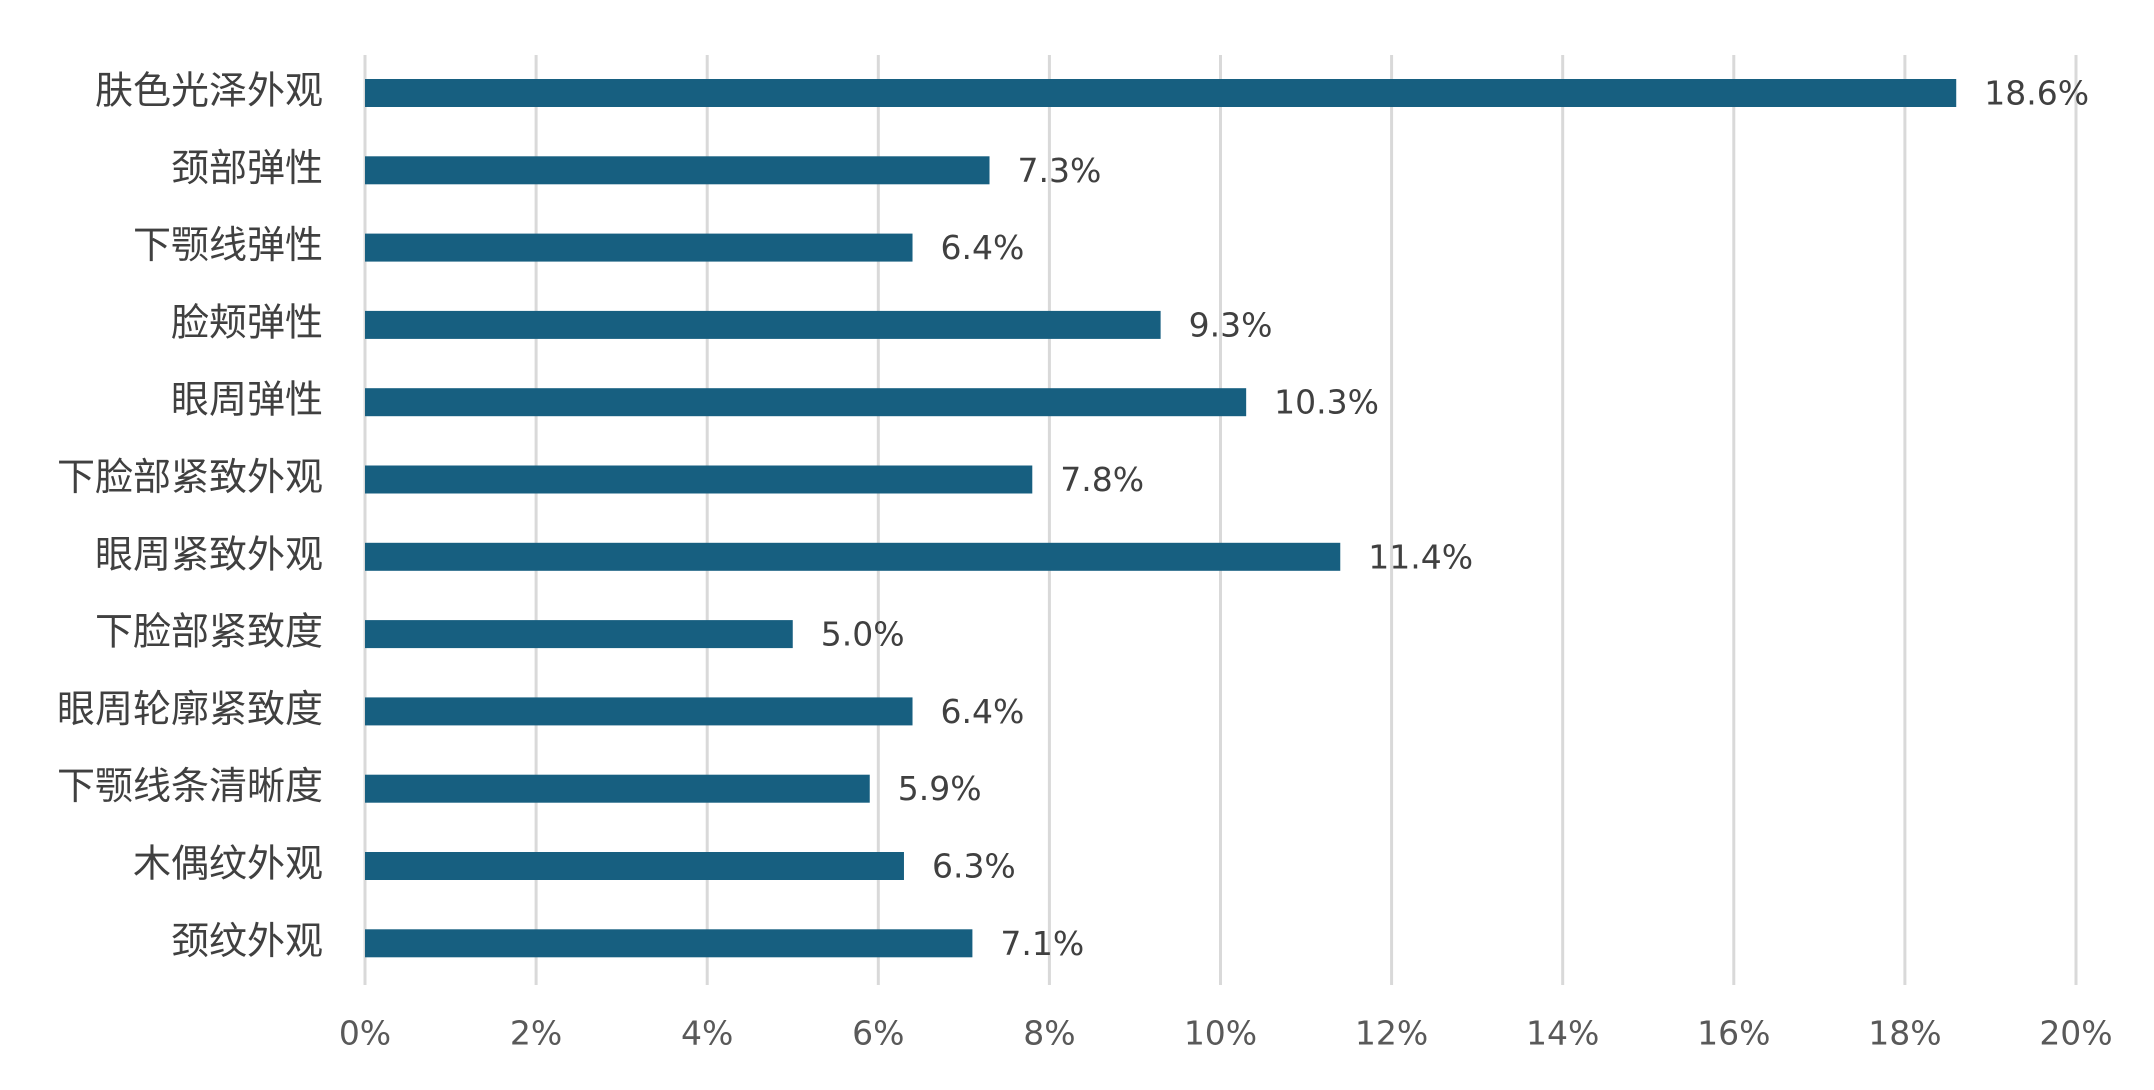 The height and width of the screenshot is (1090, 2154). What do you see at coordinates (1391, 1033) in the screenshot?
I see `x-tick-label: 12%` at bounding box center [1391, 1033].